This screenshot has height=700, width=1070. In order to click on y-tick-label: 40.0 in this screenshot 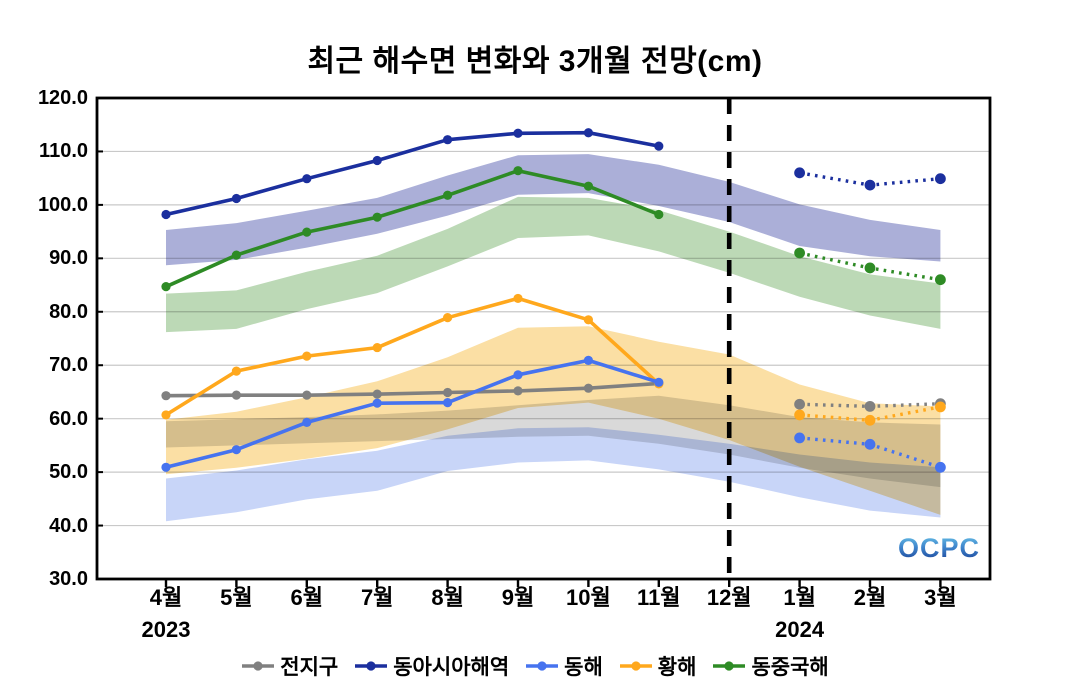, I will do `click(68, 525)`.